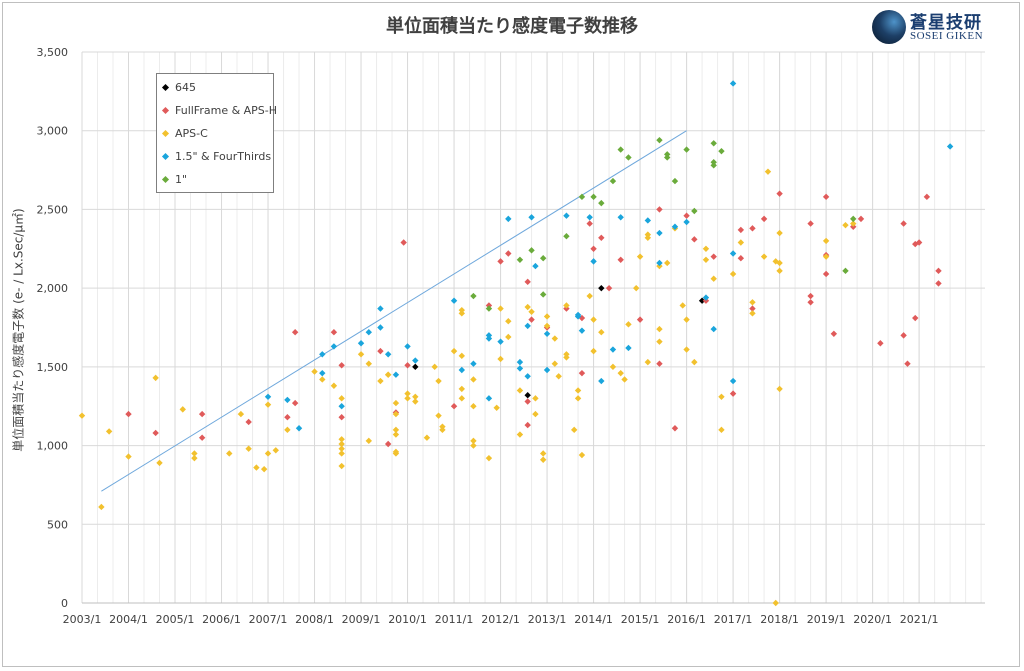 This screenshot has width=1024, height=671. What do you see at coordinates (872, 619) in the screenshot?
I see `x-tick-label: 2020/1` at bounding box center [872, 619].